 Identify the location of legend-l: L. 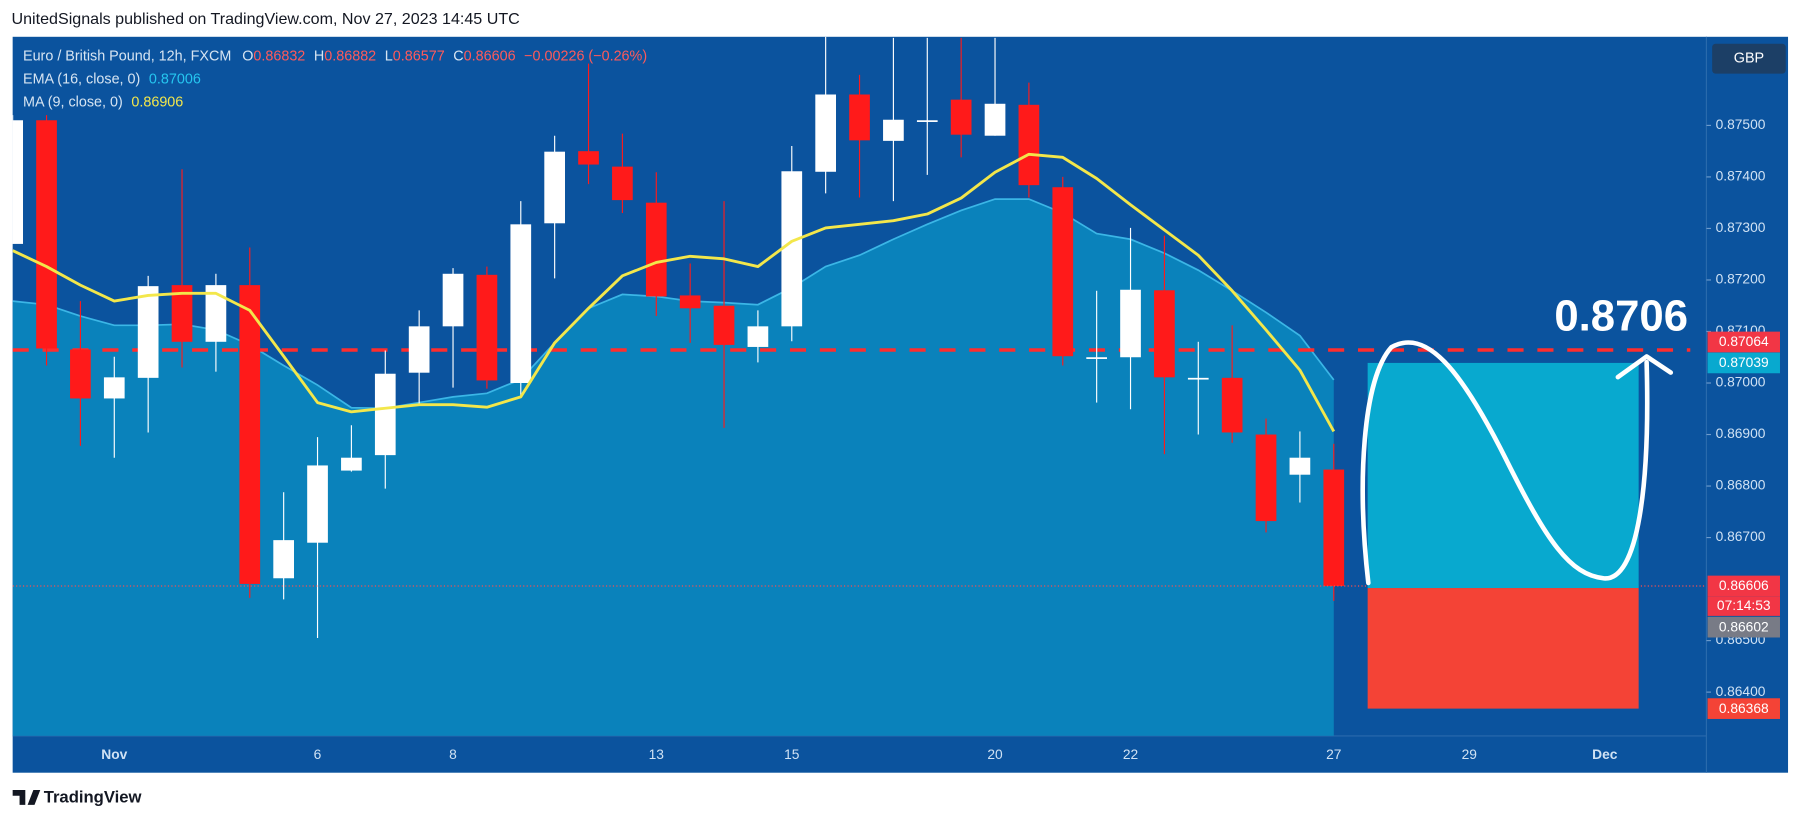
(389, 56).